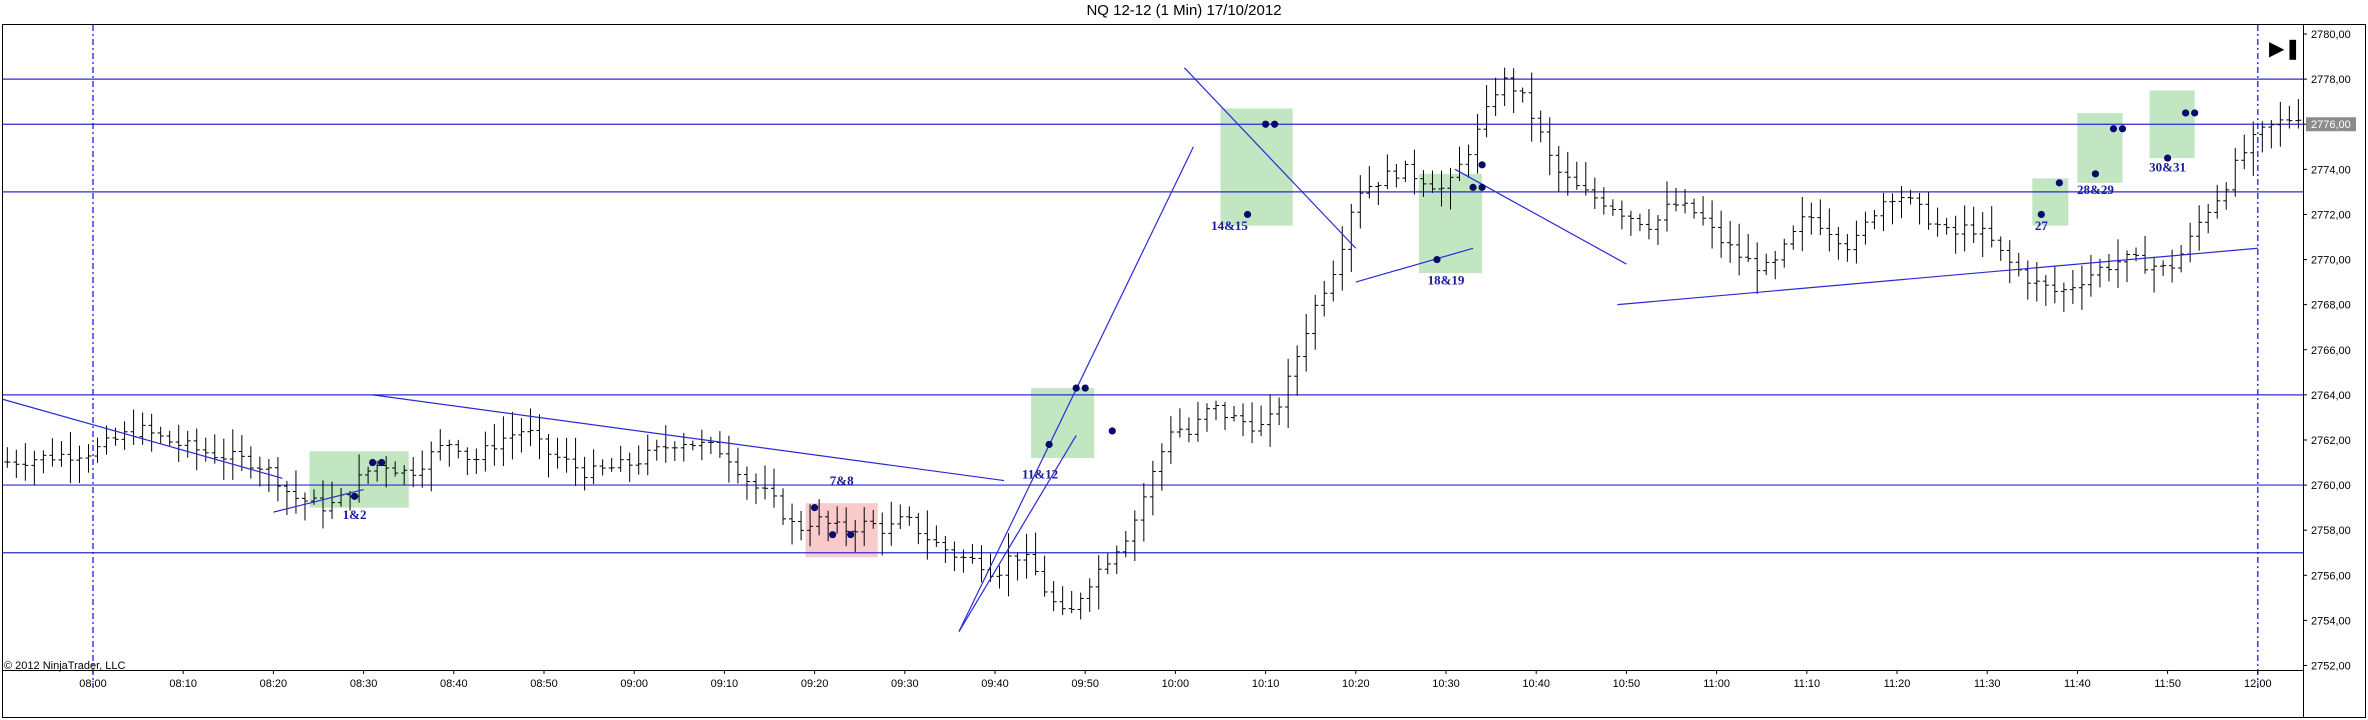 Image resolution: width=2368 pixels, height=720 pixels. What do you see at coordinates (1446, 684) in the screenshot?
I see `x-tick-label: 10:30` at bounding box center [1446, 684].